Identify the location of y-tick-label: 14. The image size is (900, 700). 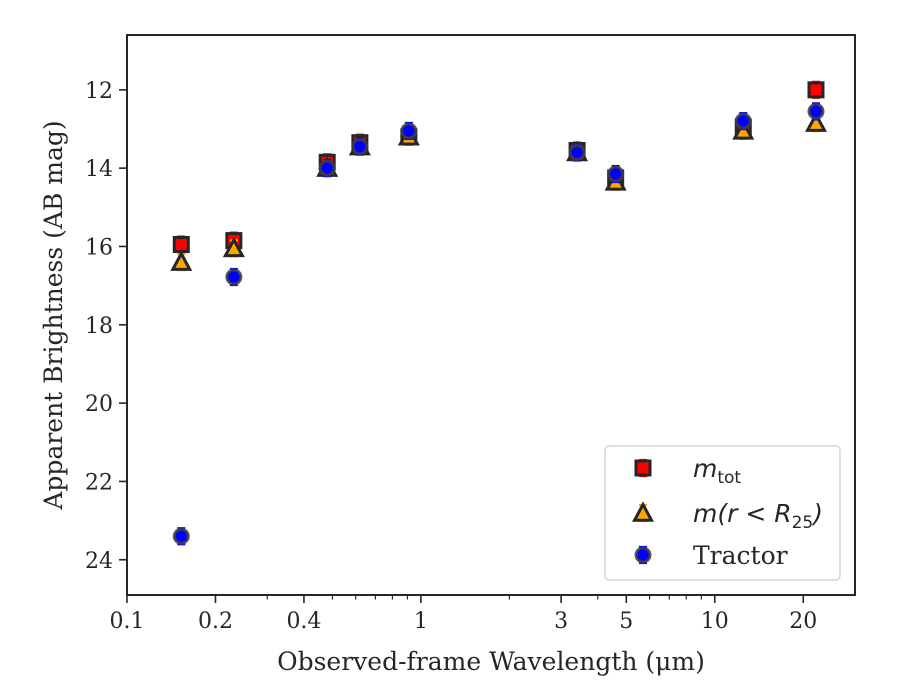
(99, 169).